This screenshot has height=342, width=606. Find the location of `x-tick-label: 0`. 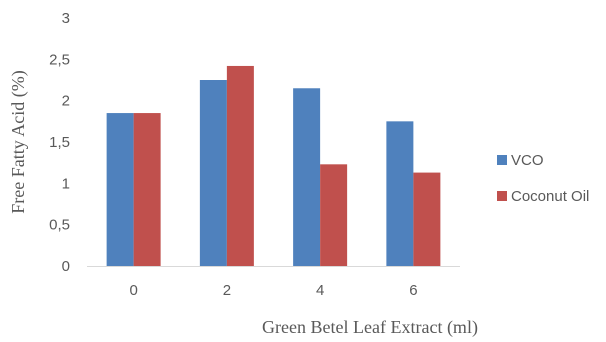

x-tick-label: 0 is located at coordinates (133, 290).